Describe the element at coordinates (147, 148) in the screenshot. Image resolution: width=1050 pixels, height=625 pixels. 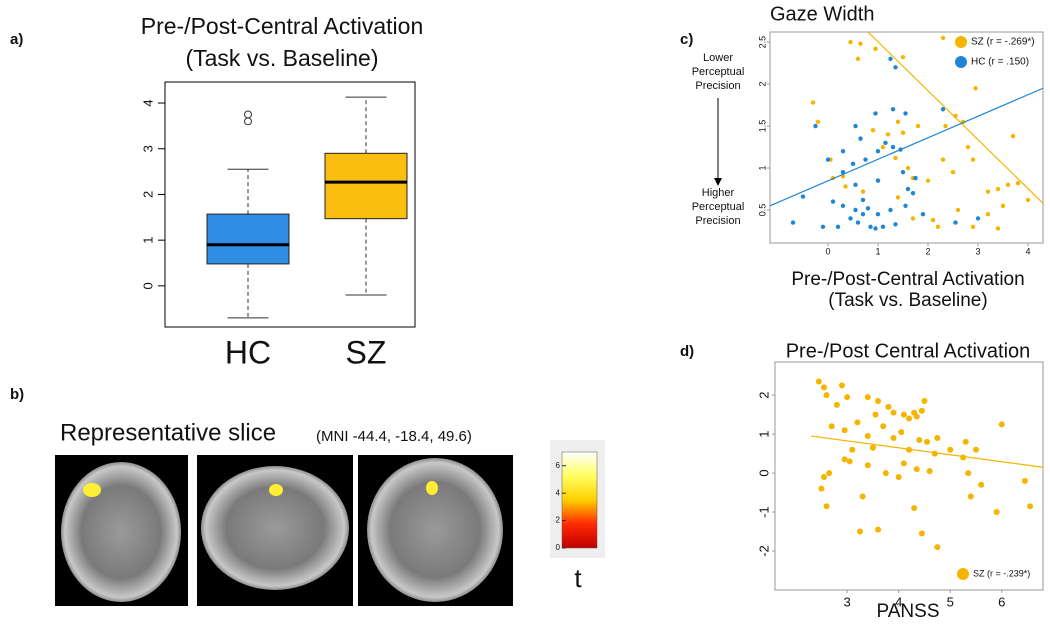
I see `y-tick-label: 3` at that location.